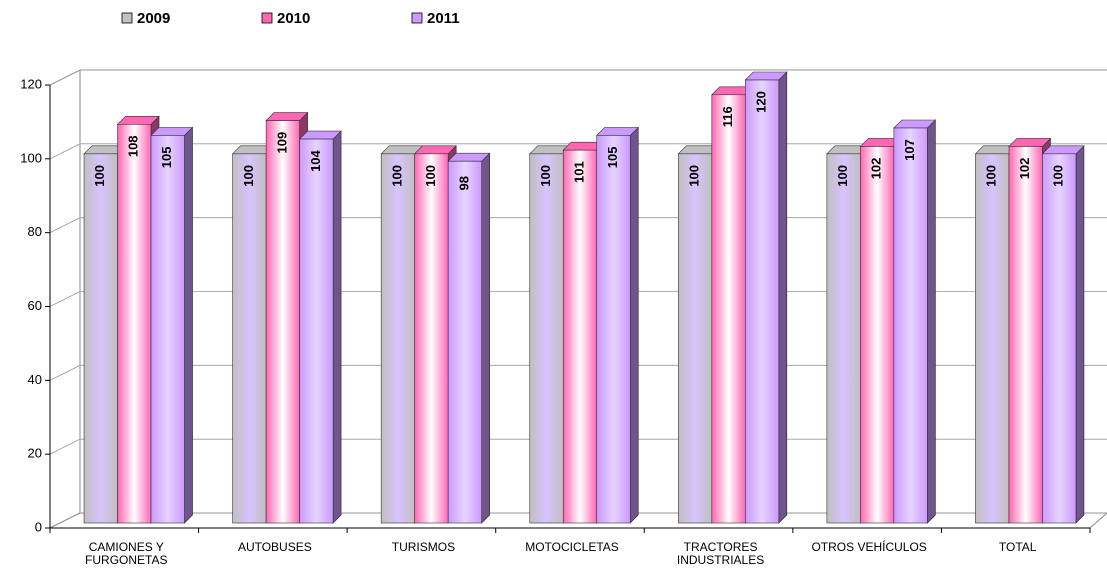 The image size is (1107, 570). I want to click on legend-label: 2010, so click(293, 18).